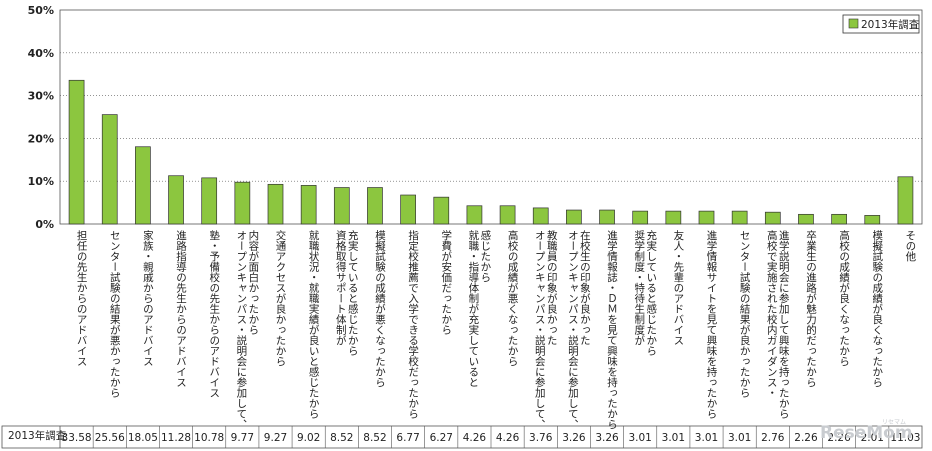 This screenshot has width=932, height=451. Describe the element at coordinates (811, 308) in the screenshot. I see `category-label: 卒業生の進路が魅力的だったから` at that location.